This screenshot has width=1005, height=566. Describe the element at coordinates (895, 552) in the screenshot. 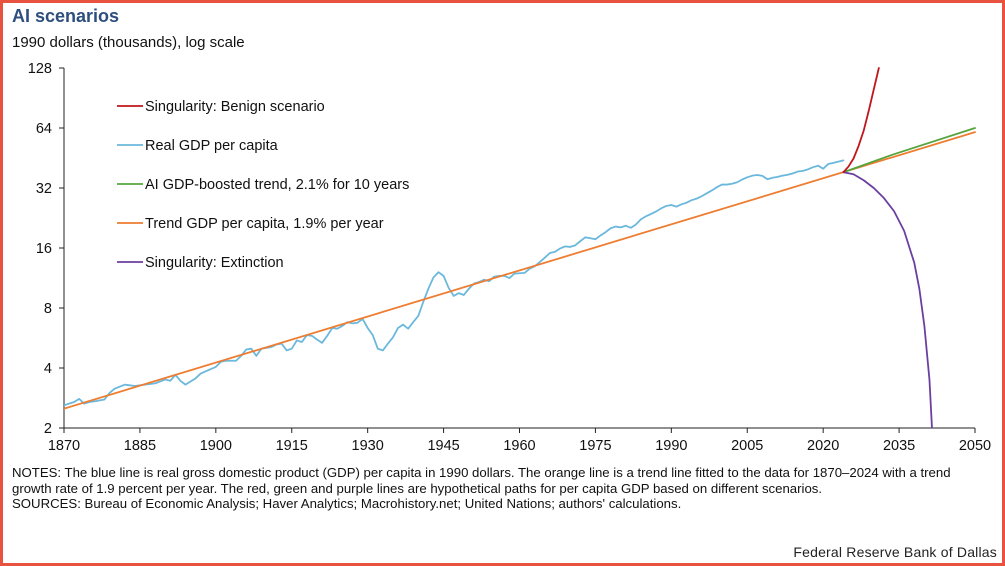

I see `publisher-credit: Federal Reserve Bank of Dallas` at that location.